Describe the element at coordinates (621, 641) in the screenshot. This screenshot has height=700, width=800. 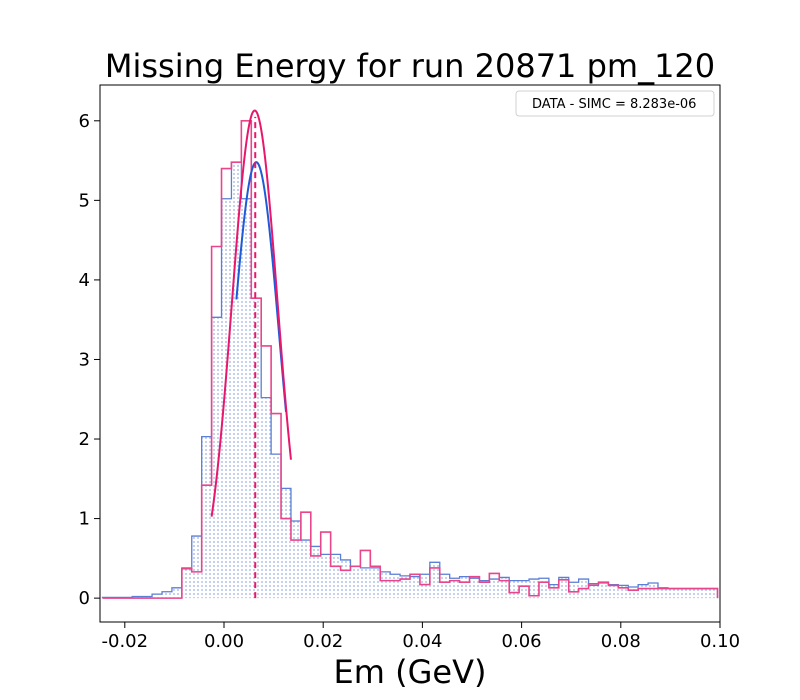
I see `x-tick-label: 0.08` at that location.